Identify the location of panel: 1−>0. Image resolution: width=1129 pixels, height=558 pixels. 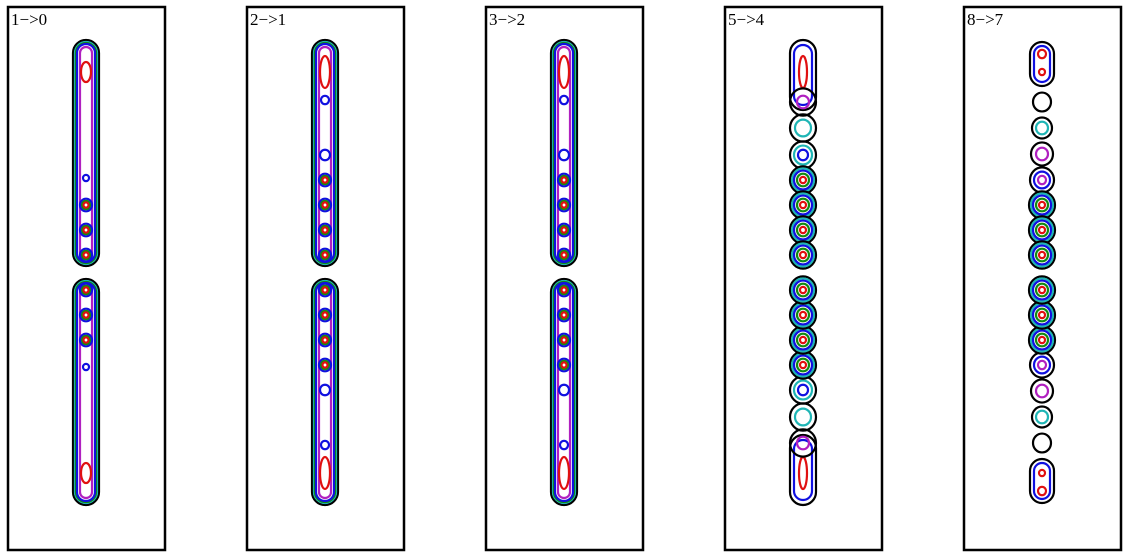
(86, 278).